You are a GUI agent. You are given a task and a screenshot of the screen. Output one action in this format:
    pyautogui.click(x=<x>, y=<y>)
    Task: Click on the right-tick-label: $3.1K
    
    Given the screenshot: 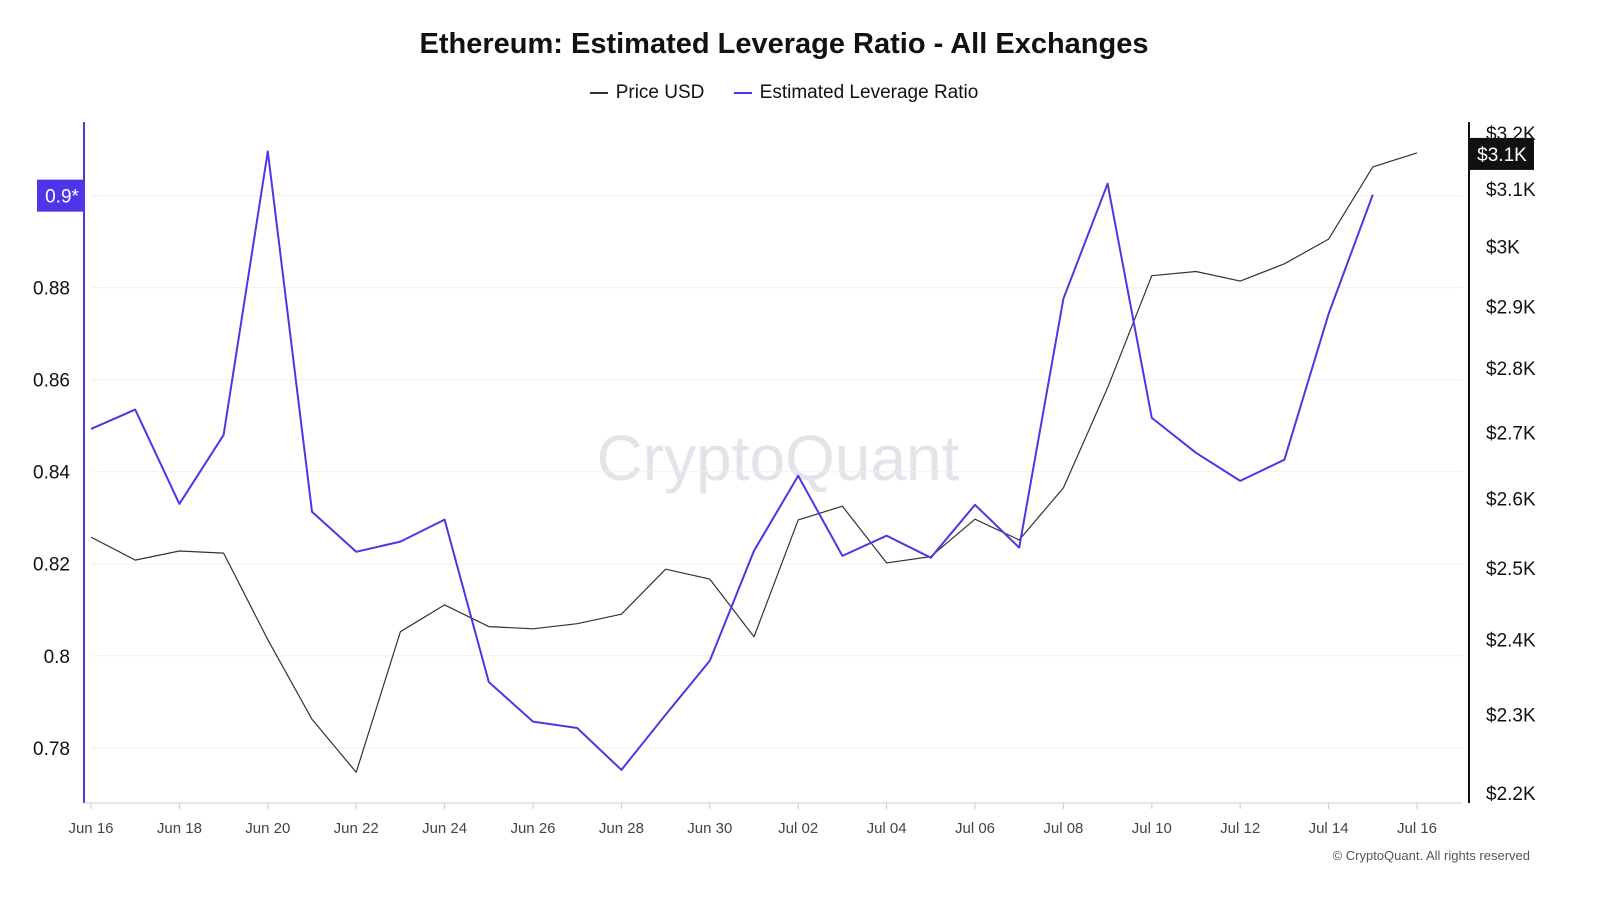 What is the action you would take?
    pyautogui.click(x=1511, y=190)
    